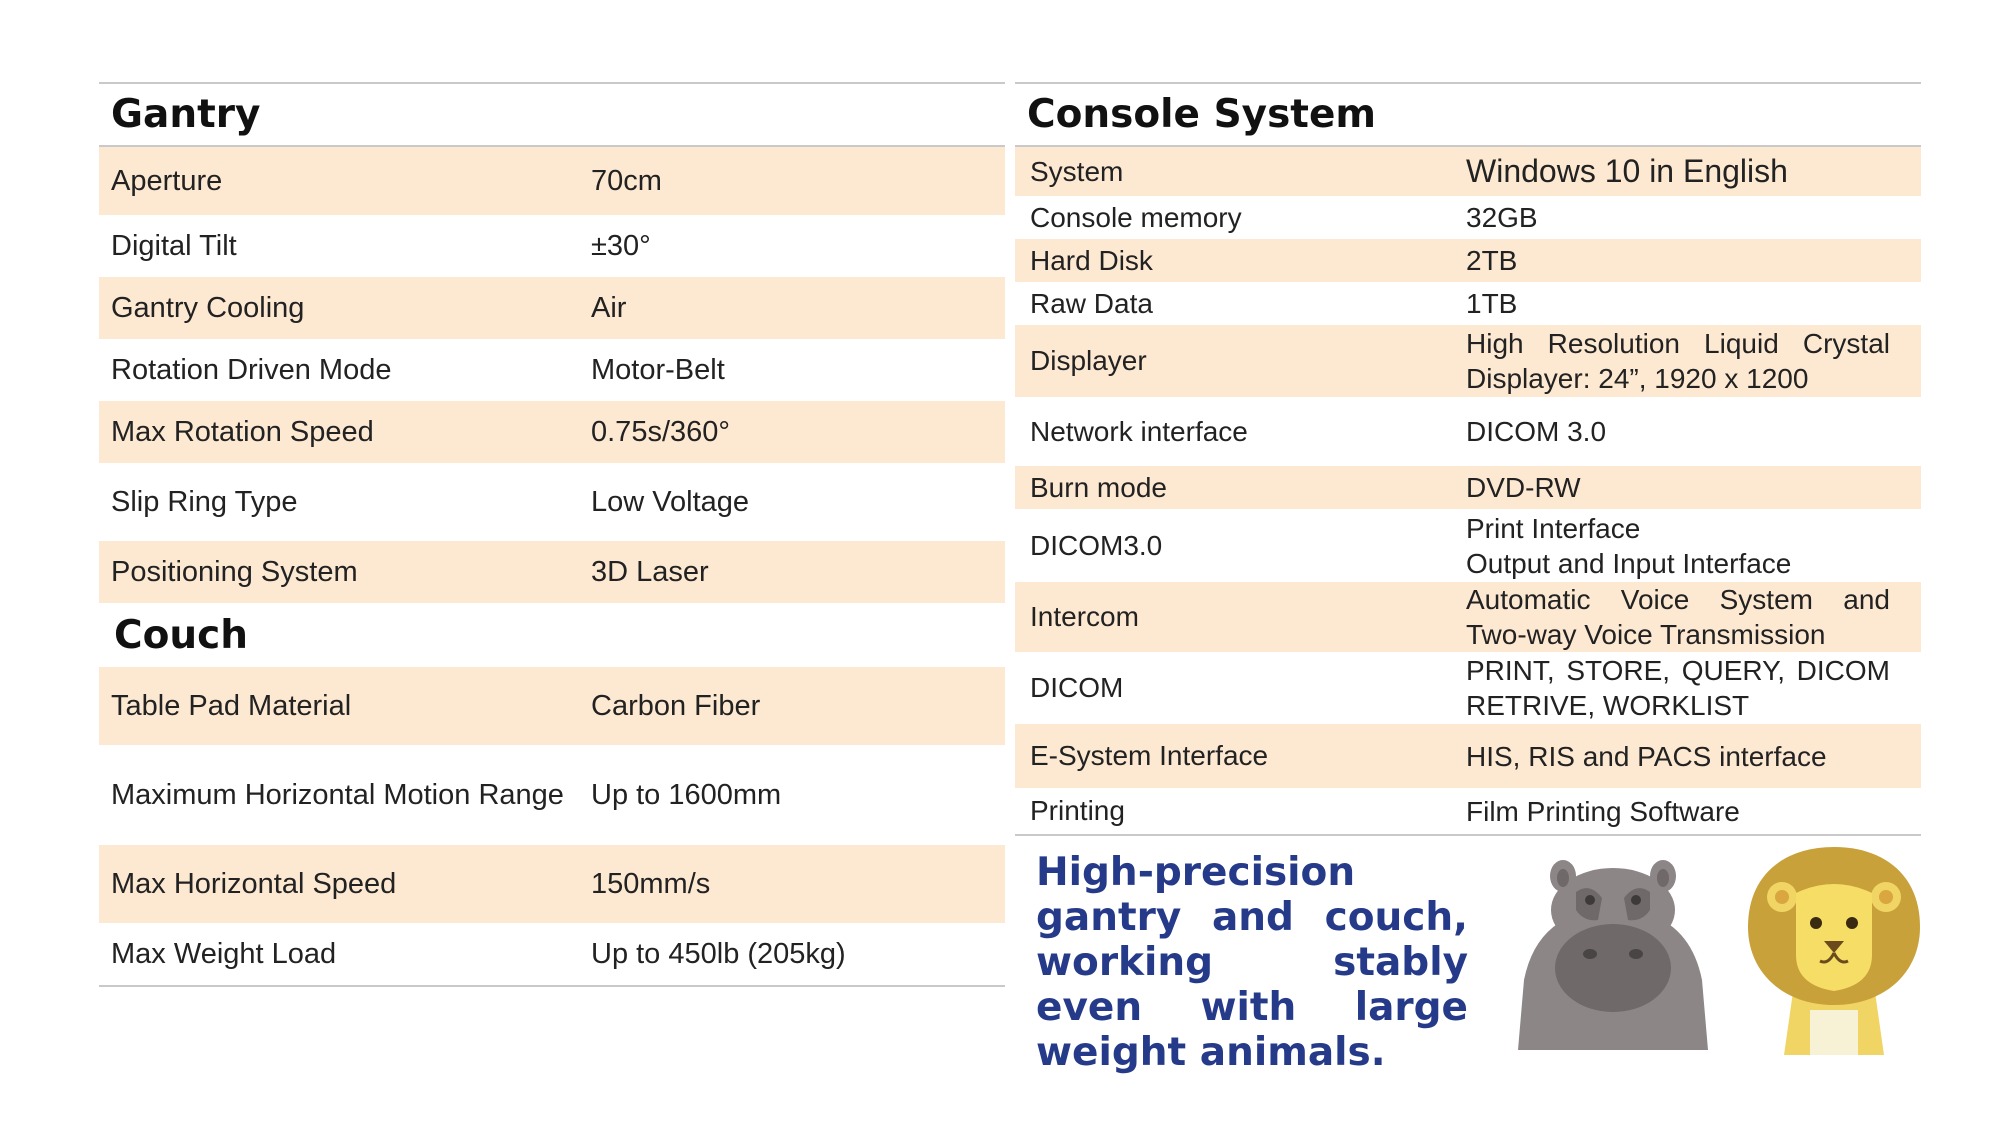 The image size is (2000, 1124). What do you see at coordinates (167, 180) in the screenshot?
I see `spec-label: Aperture` at bounding box center [167, 180].